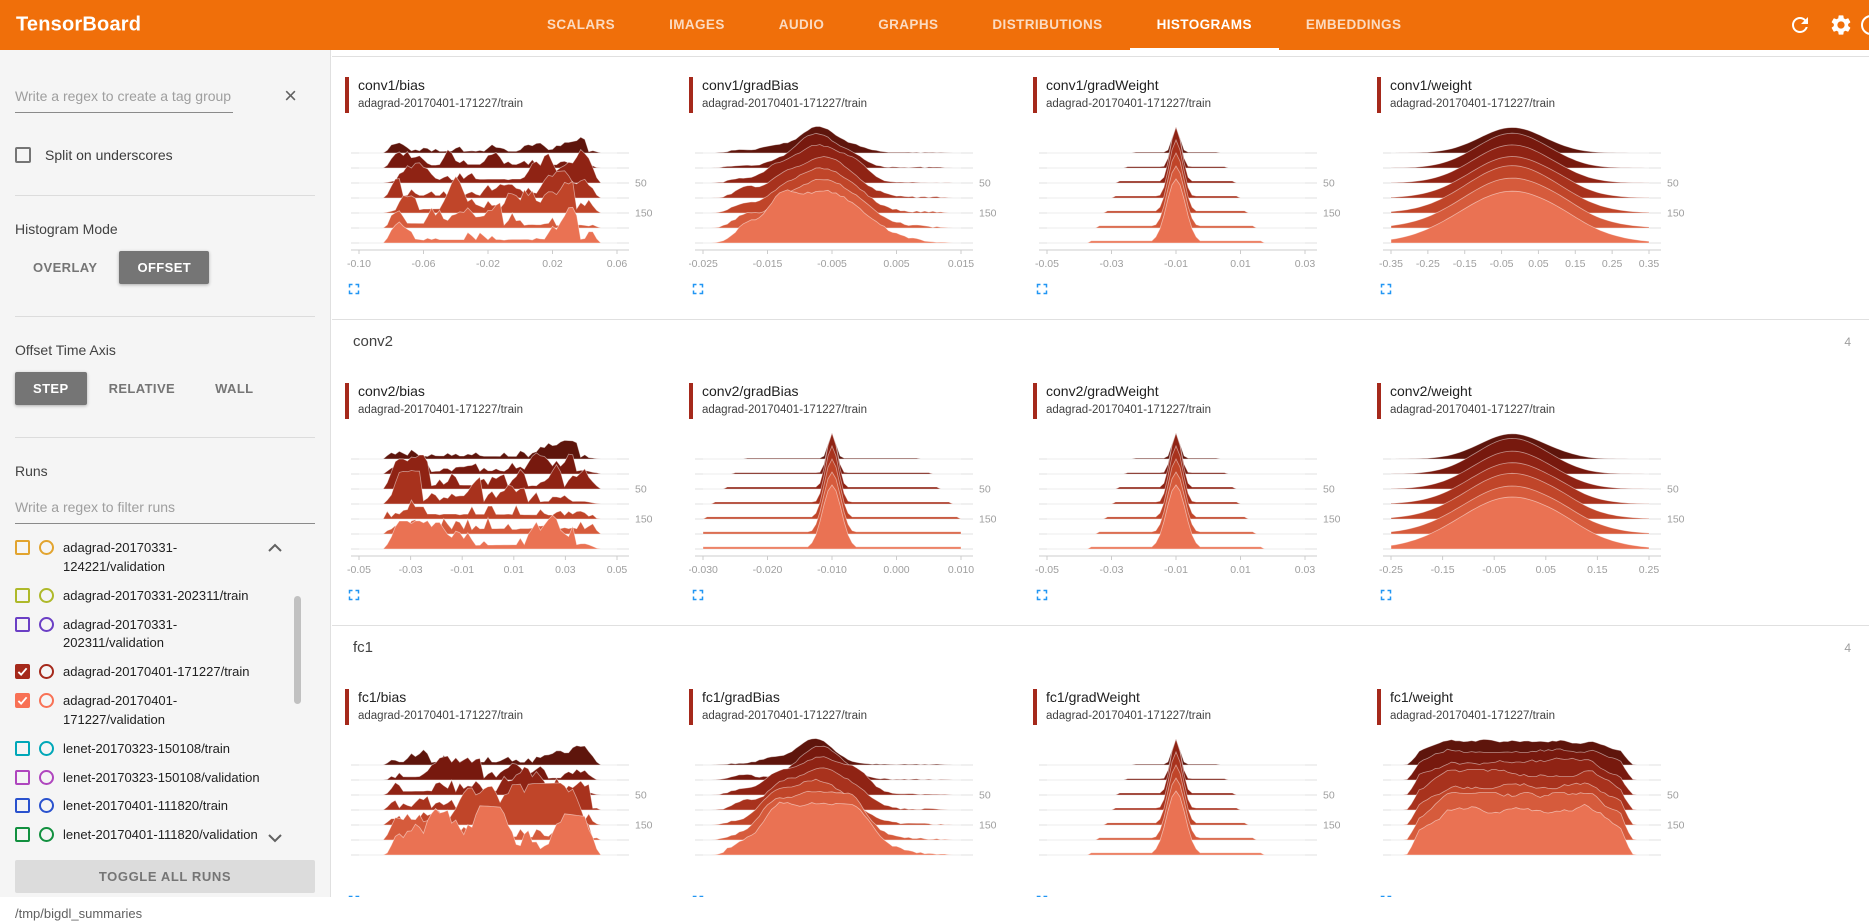 This screenshot has height=921, width=1869. Describe the element at coordinates (801, 24) in the screenshot. I see `tab-audio: AUDIO` at that location.